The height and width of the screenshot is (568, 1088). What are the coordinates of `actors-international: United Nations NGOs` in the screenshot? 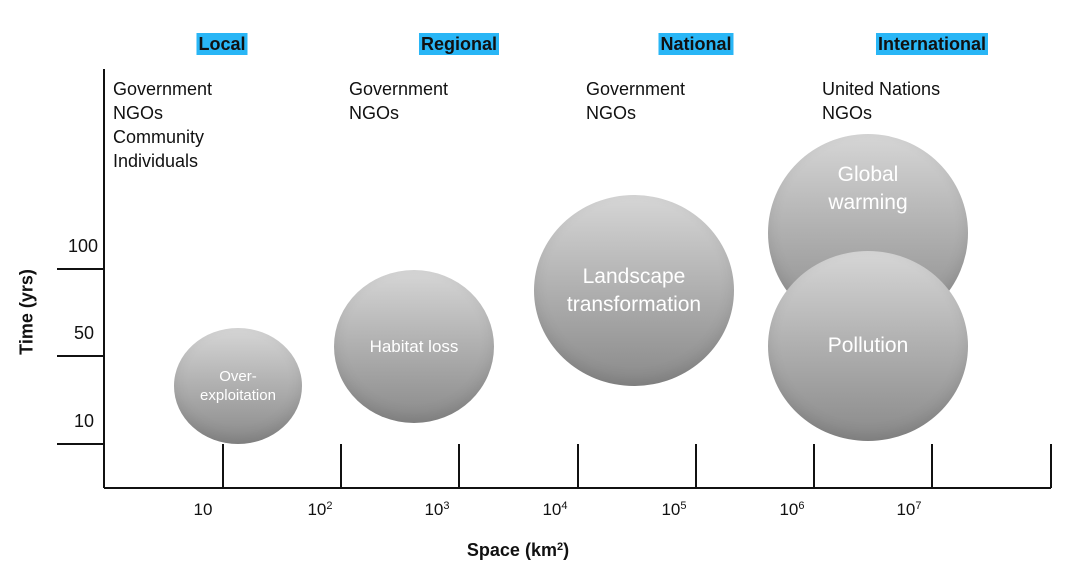 It's located at (881, 101).